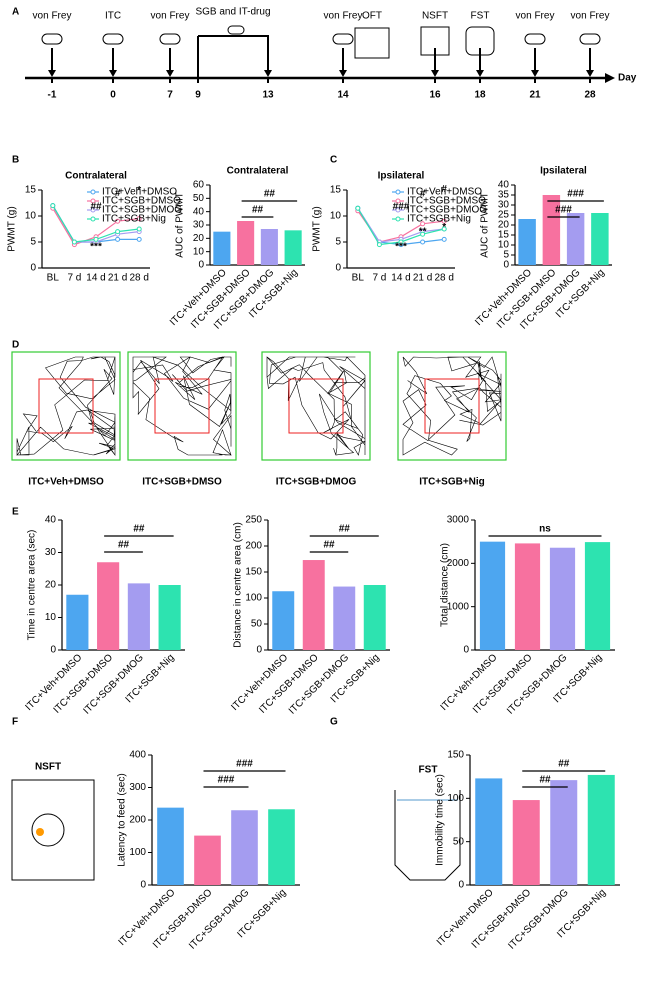 This screenshot has height=991, width=647. Describe the element at coordinates (458, 606) in the screenshot. I see `y-tick-label: 1000` at that location.